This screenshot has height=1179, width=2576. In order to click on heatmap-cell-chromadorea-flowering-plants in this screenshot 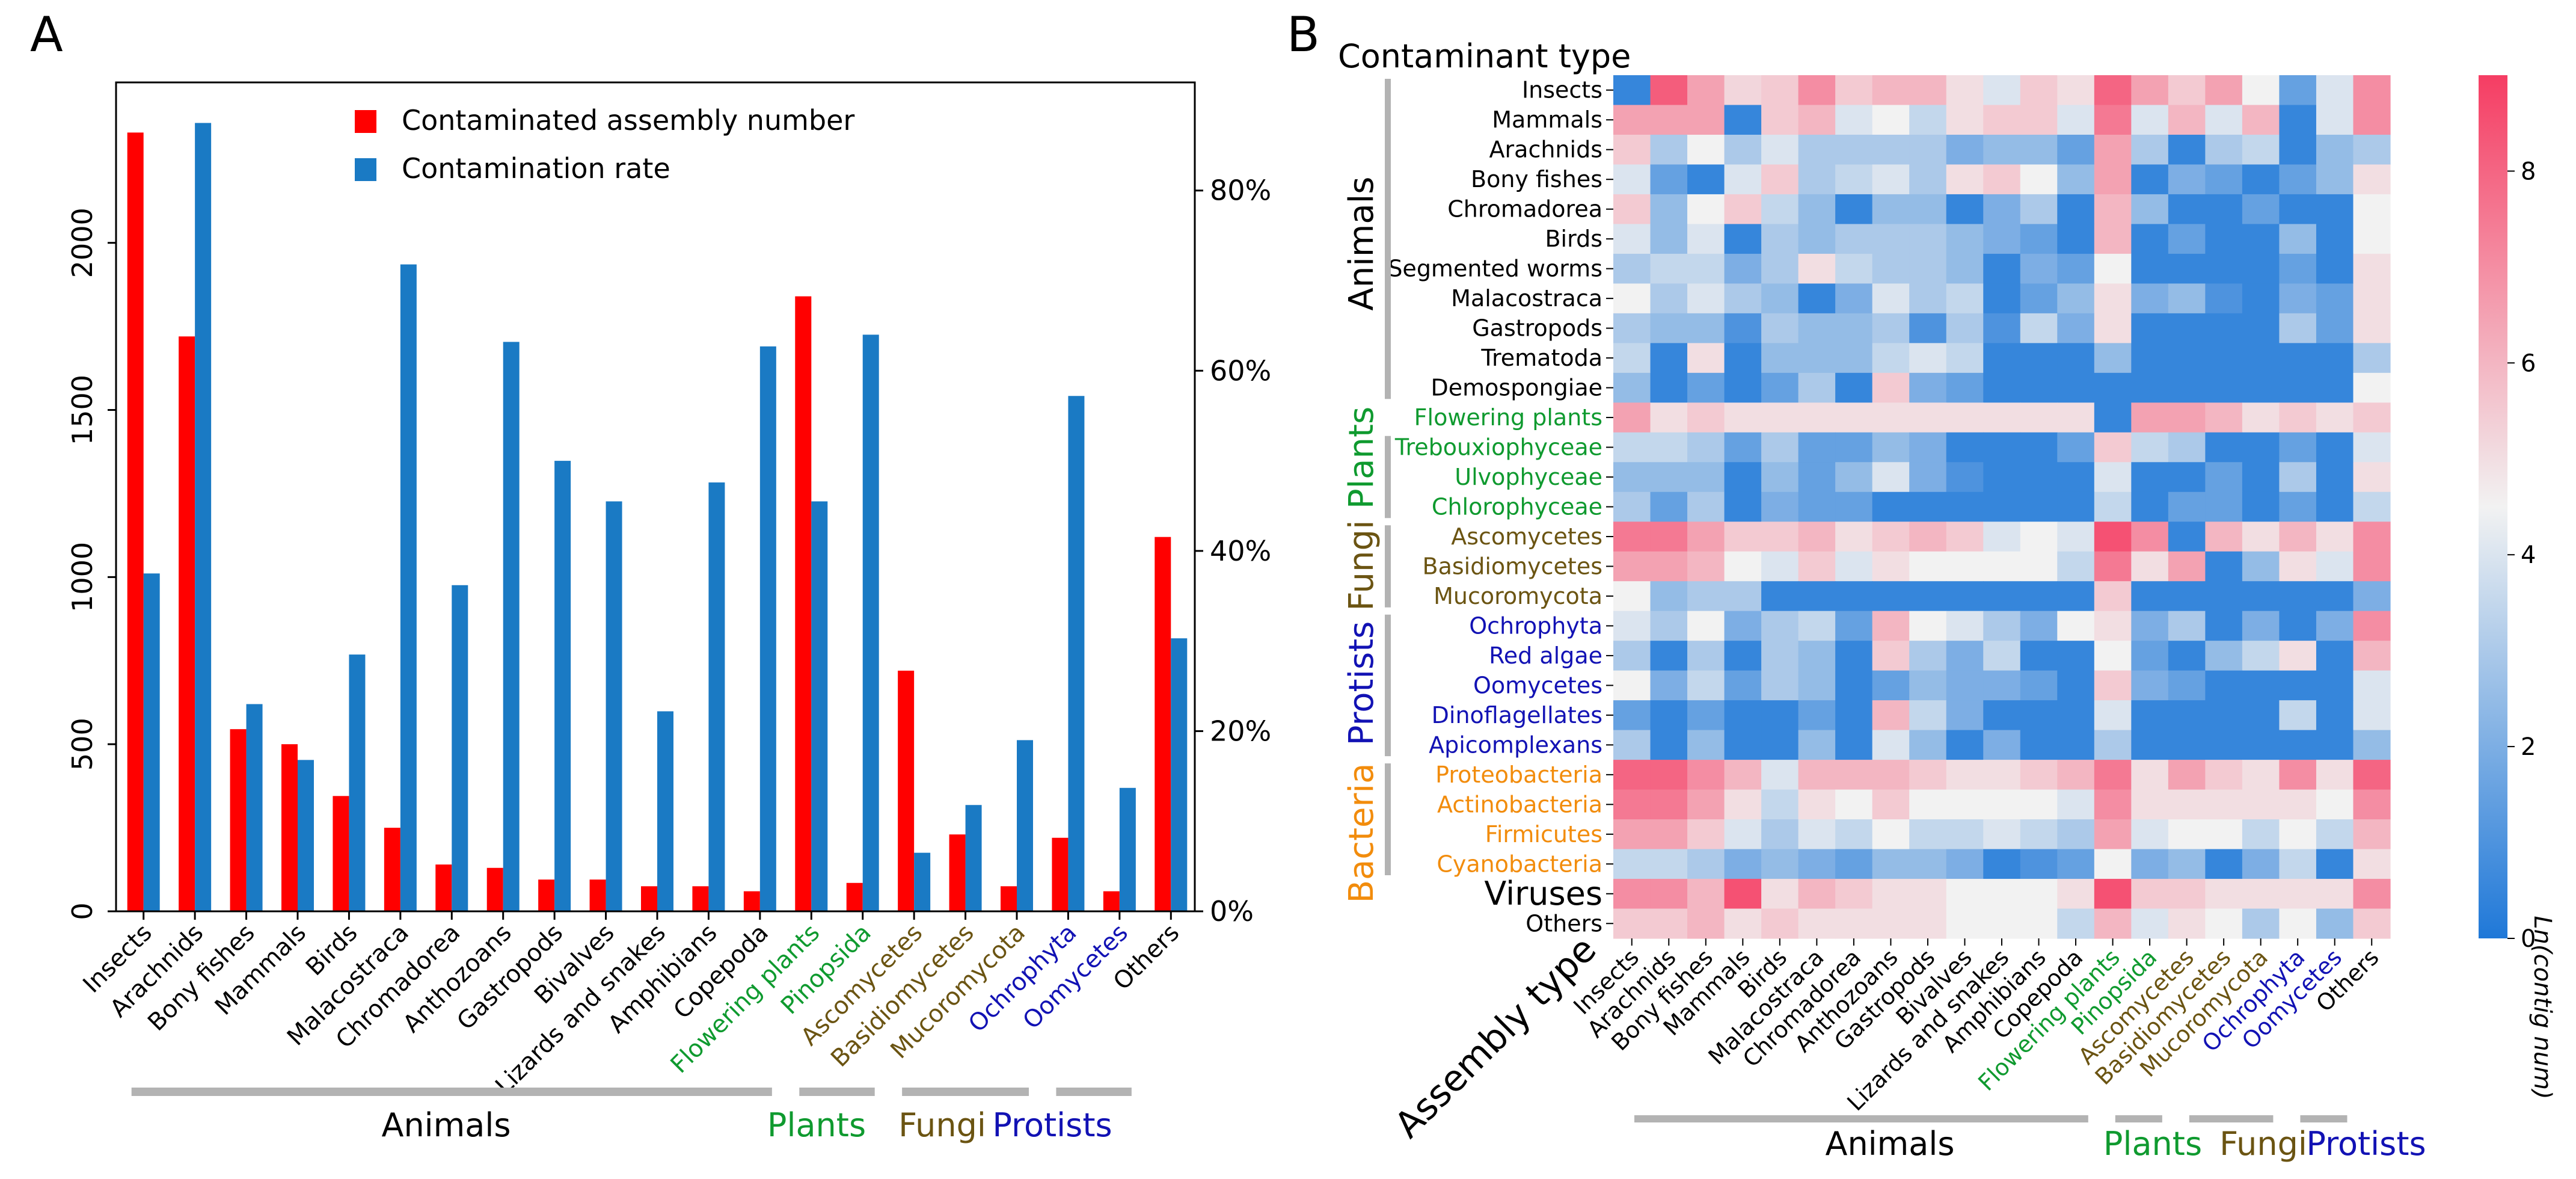, I will do `click(2113, 210)`.